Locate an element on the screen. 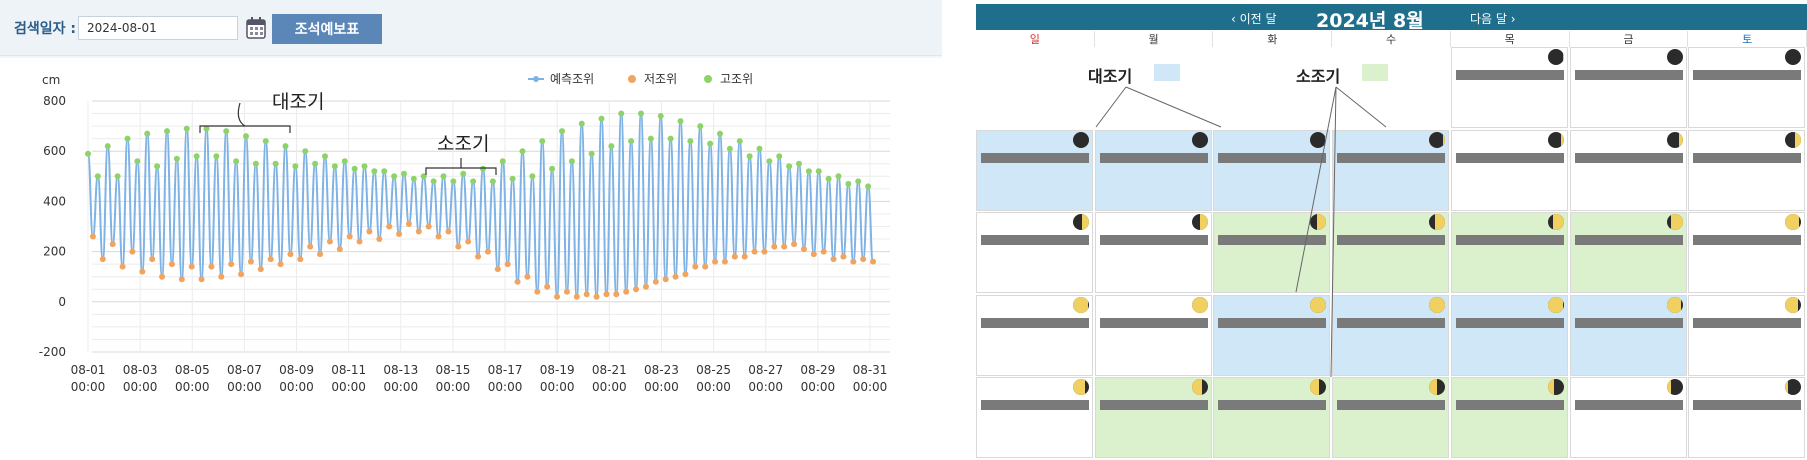 The width and height of the screenshot is (1807, 460). weekday-header: 목 is located at coordinates (1510, 39).